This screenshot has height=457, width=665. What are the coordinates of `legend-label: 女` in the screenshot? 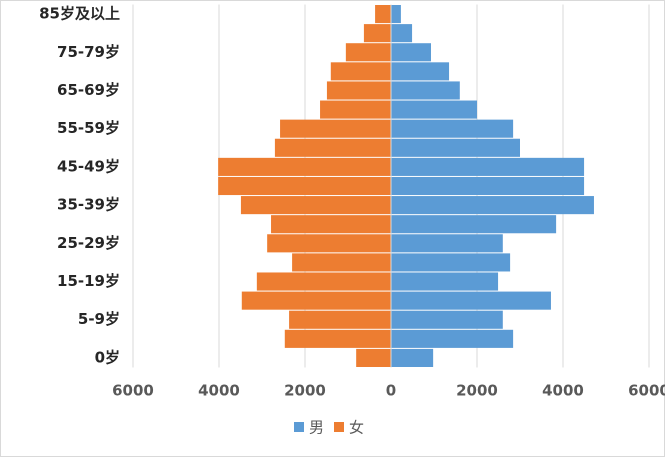 It's located at (356, 428).